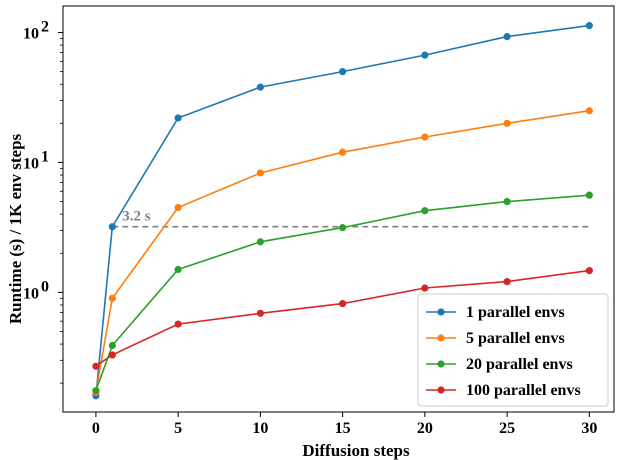 This screenshot has height=460, width=621. I want to click on y-axis-title: Runtime (s) / 1K env steps, so click(15, 228).